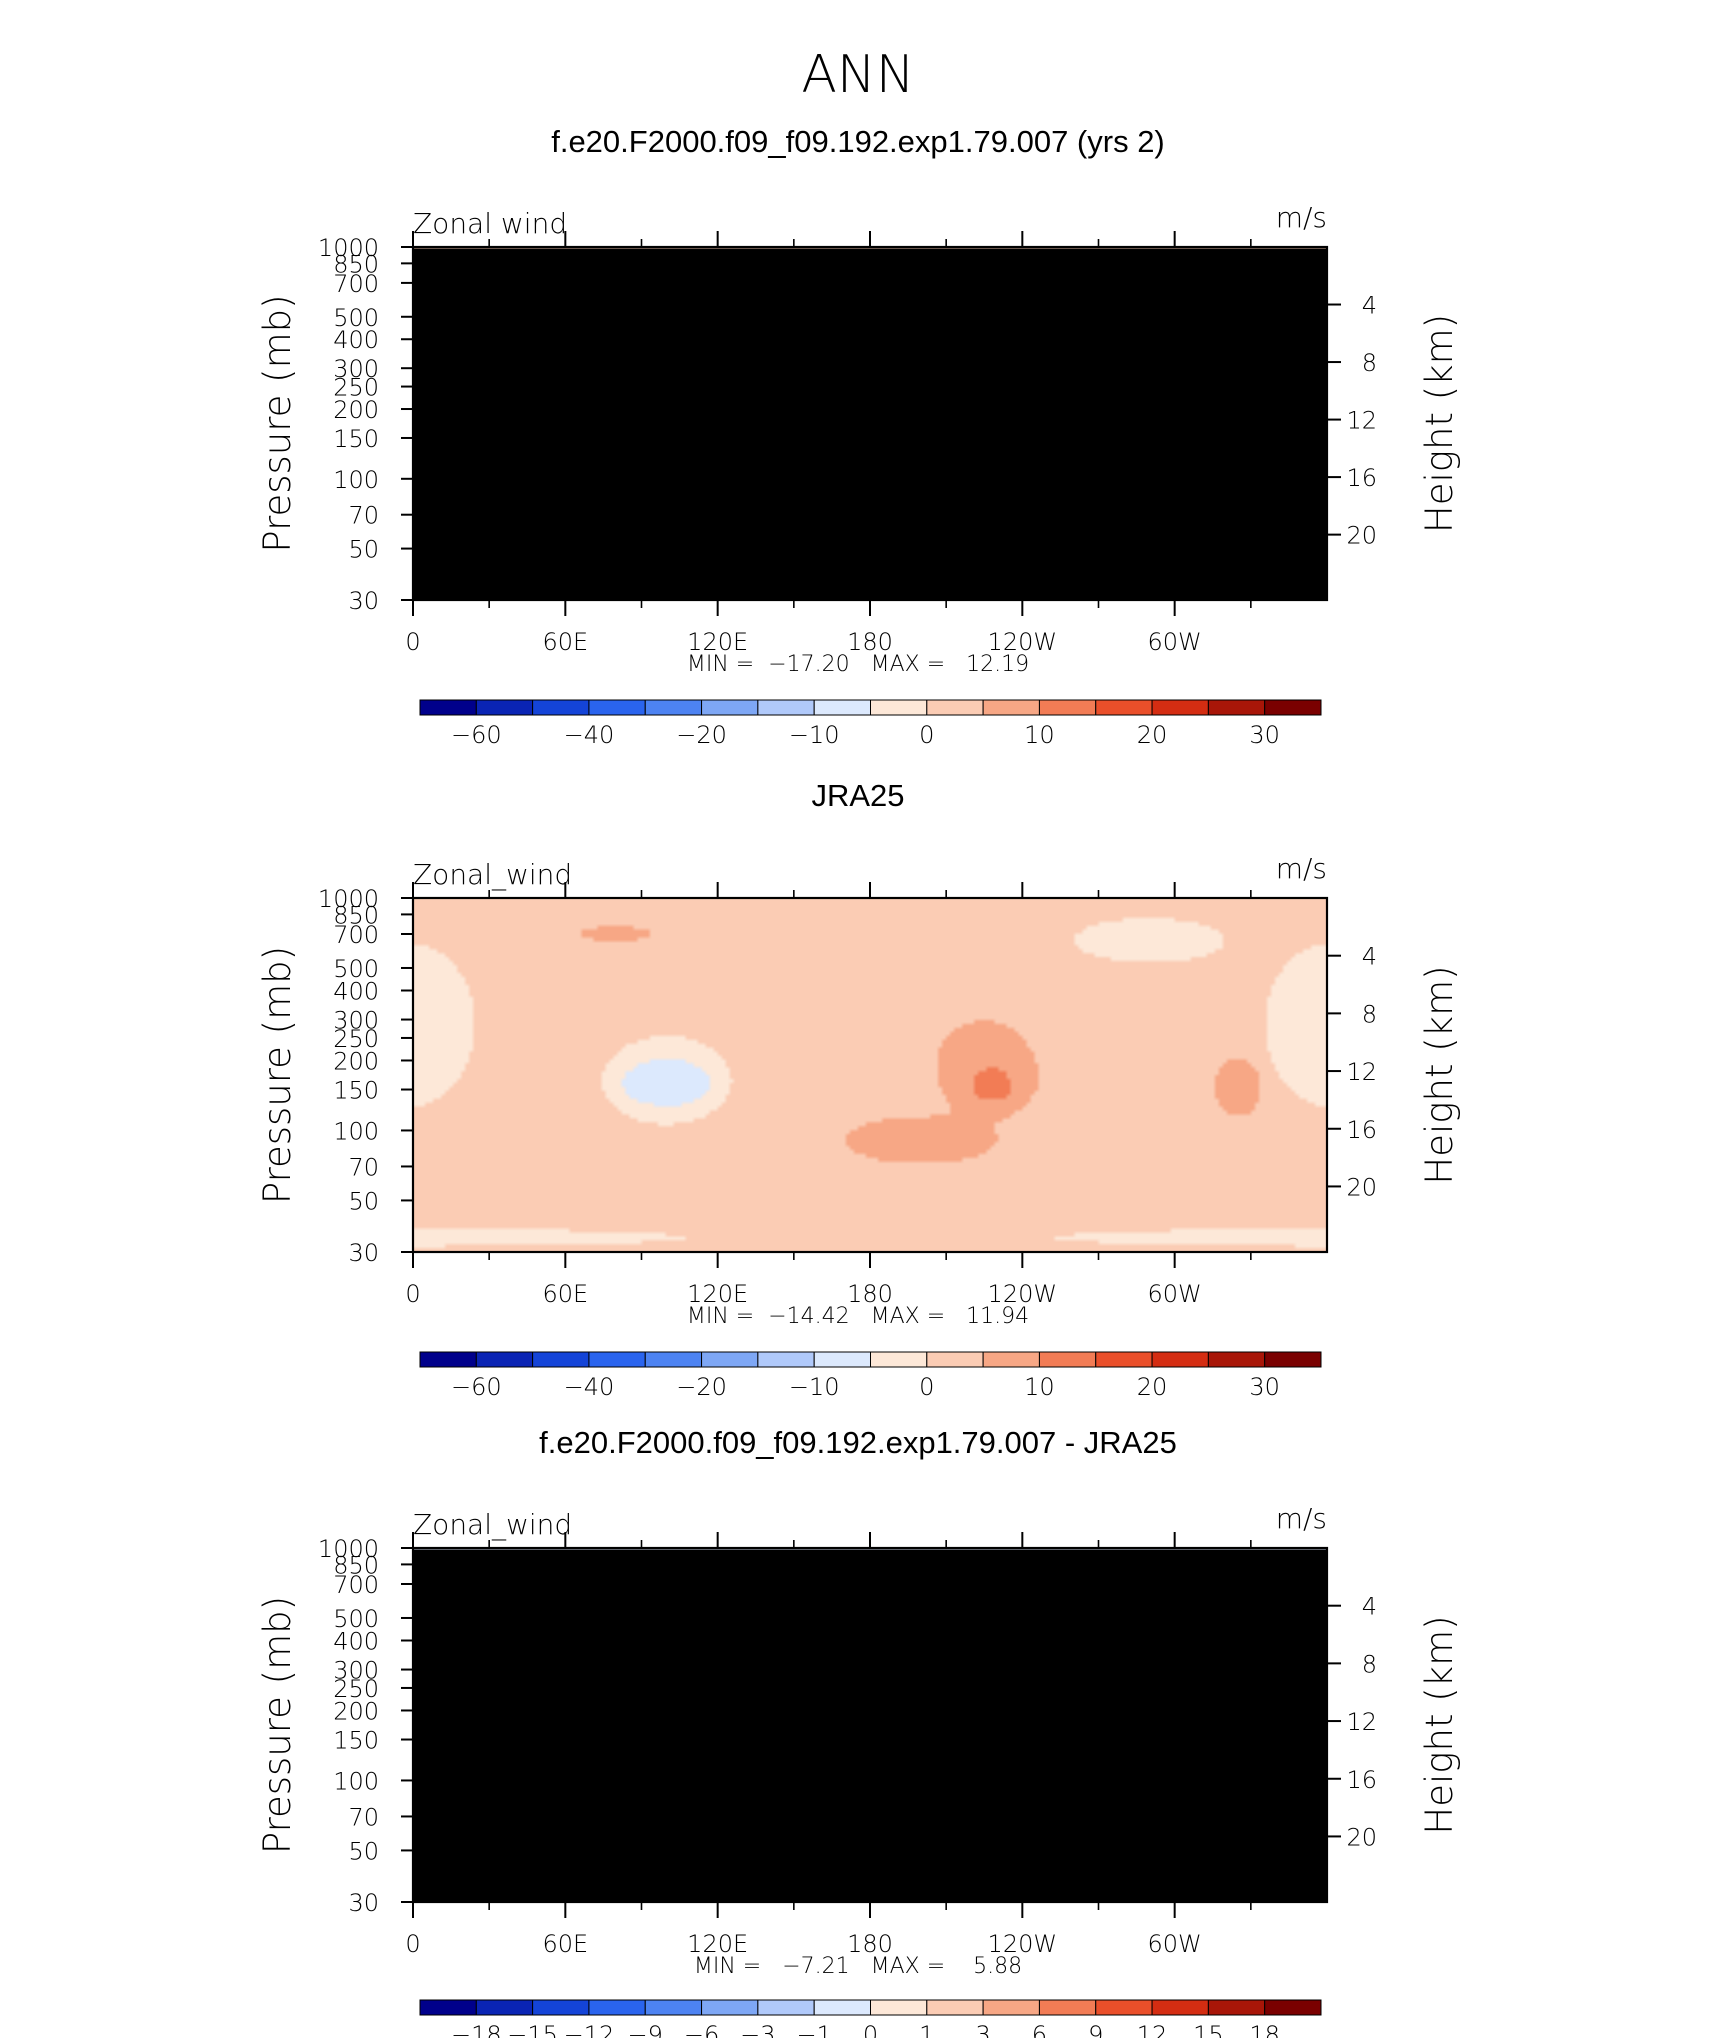  Describe the element at coordinates (356, 969) in the screenshot. I see `y-tick-label: 500` at that location.